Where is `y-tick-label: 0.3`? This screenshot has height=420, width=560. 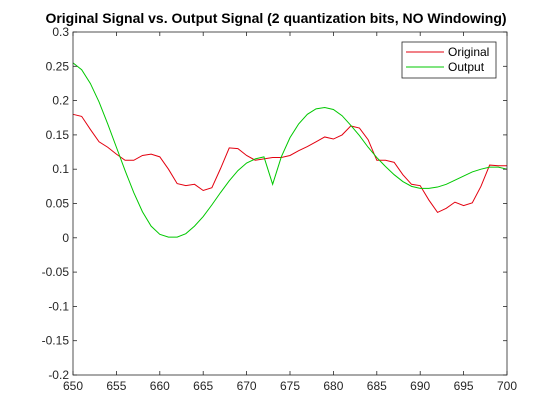 y-tick-label: 0.3 is located at coordinates (60, 32).